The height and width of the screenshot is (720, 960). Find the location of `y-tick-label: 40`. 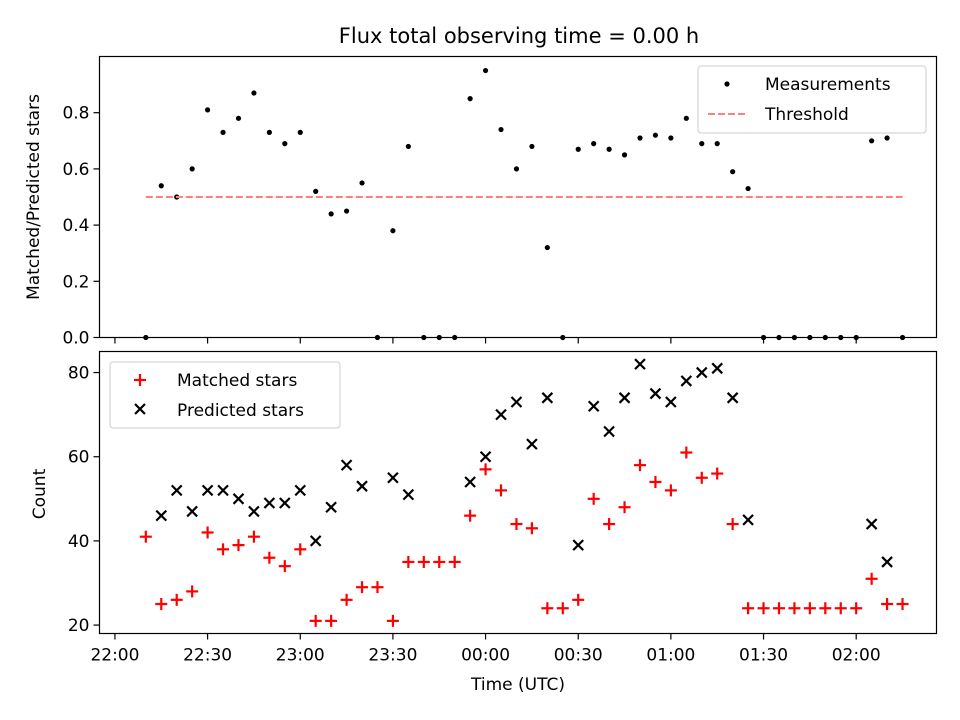

y-tick-label: 40 is located at coordinates (79, 542).